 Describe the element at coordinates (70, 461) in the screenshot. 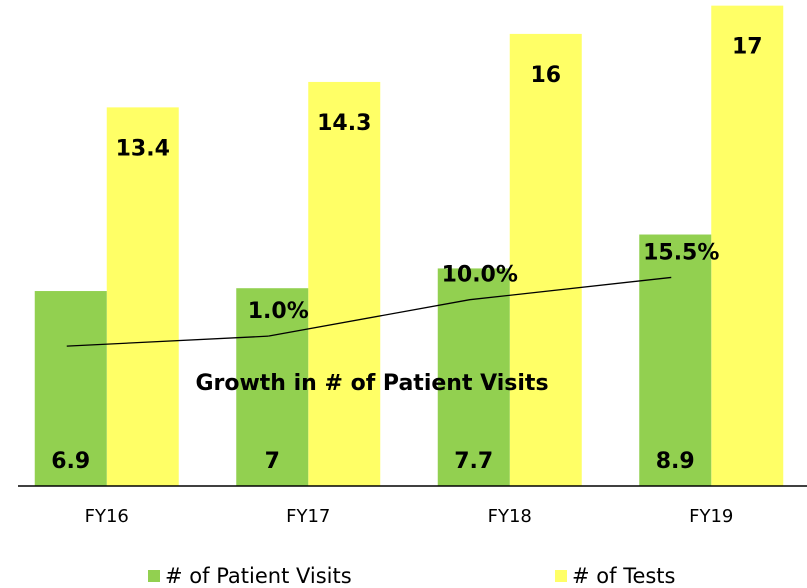

I see `data-label: 6.9` at that location.